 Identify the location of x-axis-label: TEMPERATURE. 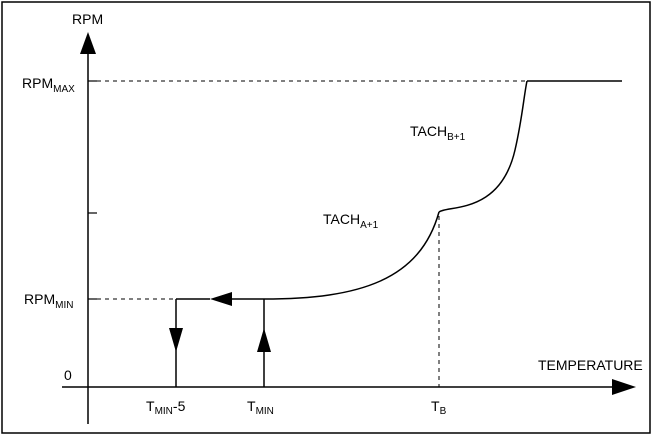
(590, 365).